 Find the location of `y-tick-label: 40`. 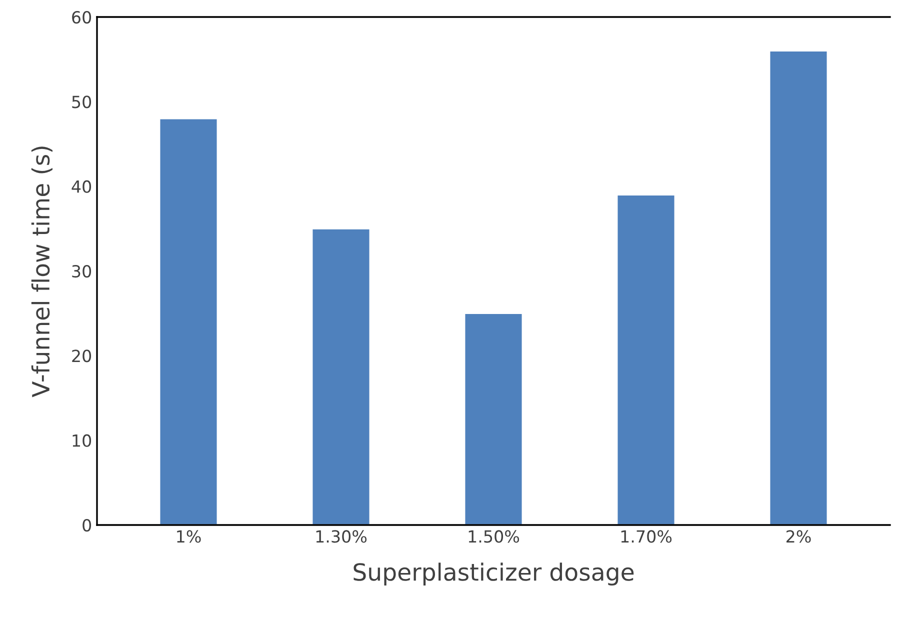

y-tick-label: 40 is located at coordinates (82, 186).